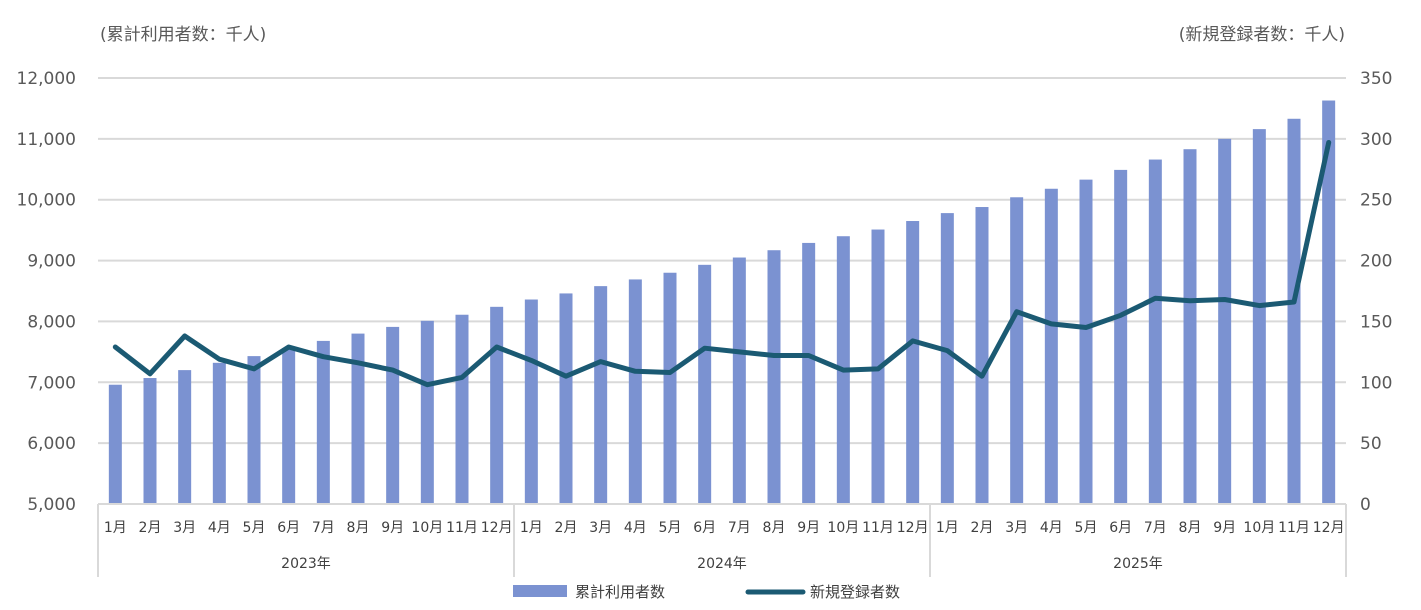 The width and height of the screenshot is (1421, 610). What do you see at coordinates (1376, 383) in the screenshot?
I see `right-tick-label: 100` at bounding box center [1376, 383].